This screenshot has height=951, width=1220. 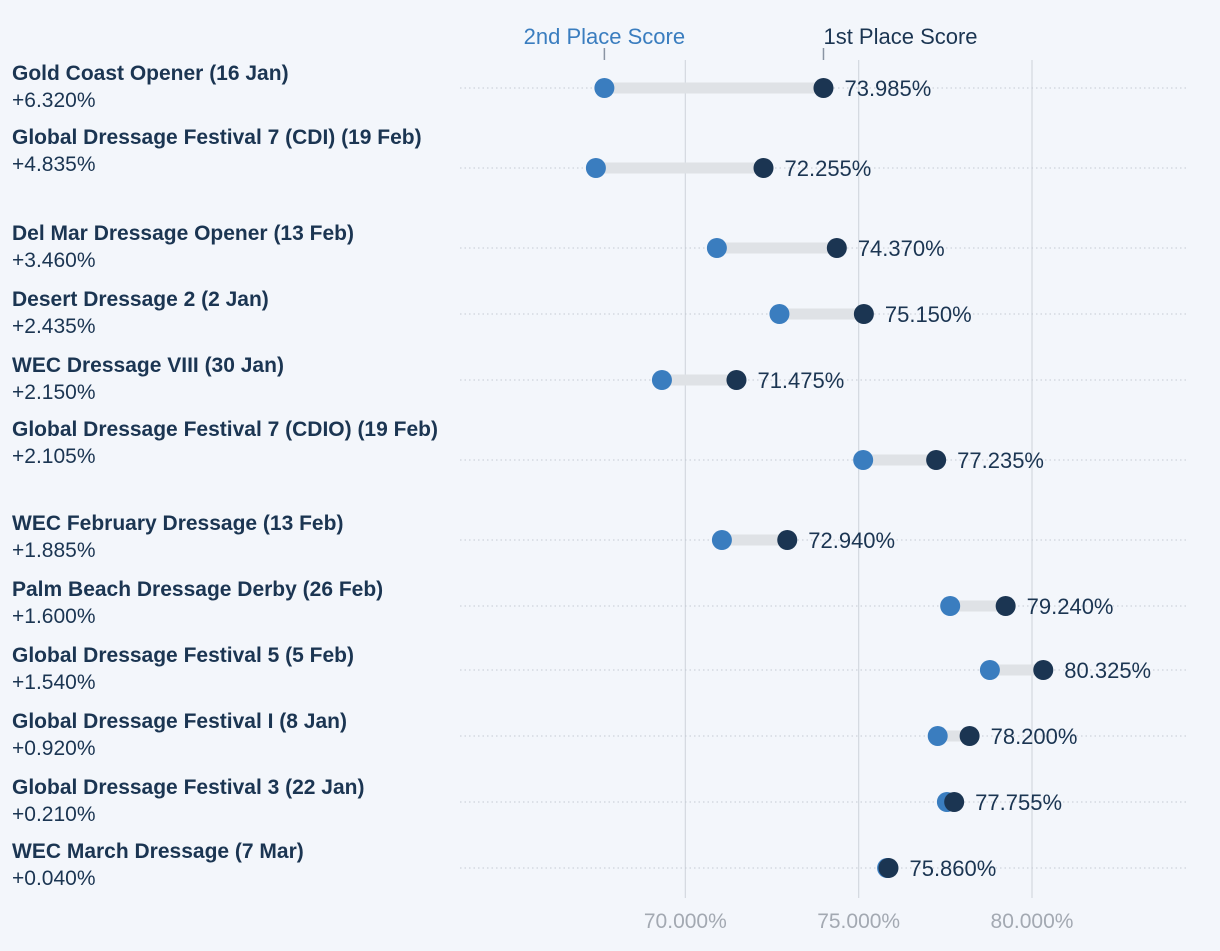 What do you see at coordinates (140, 299) in the screenshot?
I see `event-name: Desert Dressage 2 (2 Jan)` at bounding box center [140, 299].